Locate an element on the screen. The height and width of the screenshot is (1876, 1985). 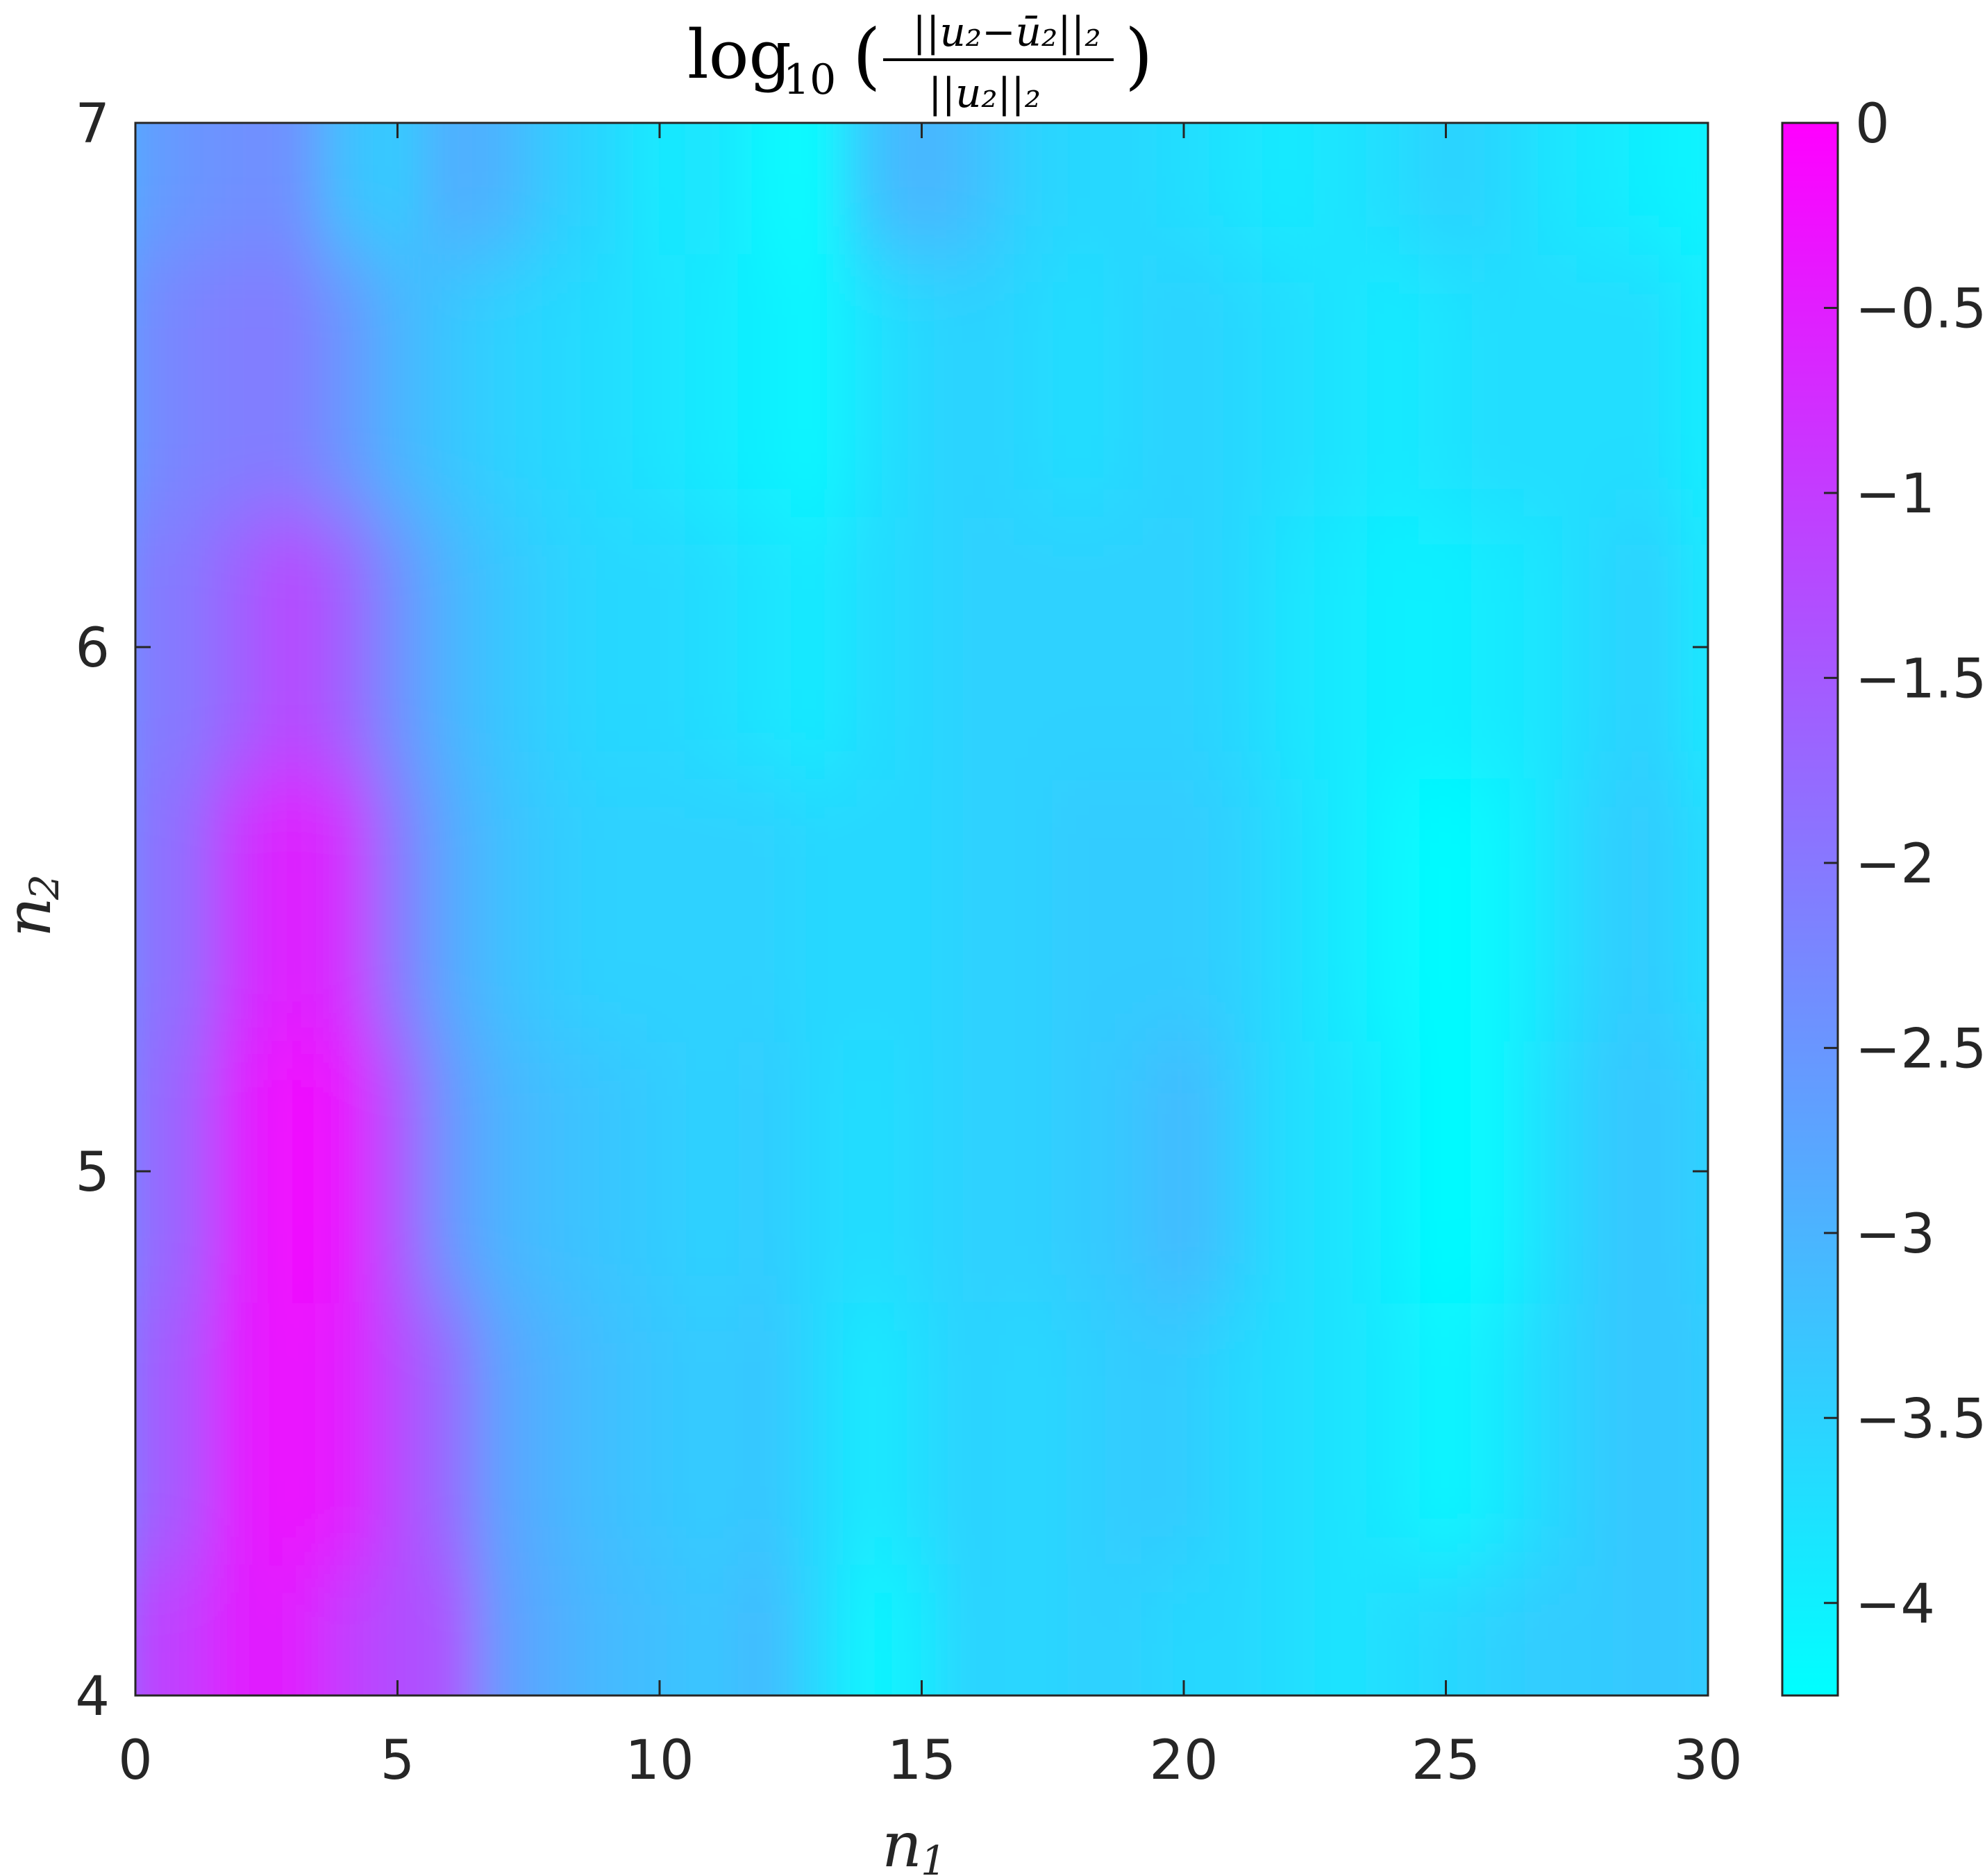
colorbar-border is located at coordinates (1810, 910).